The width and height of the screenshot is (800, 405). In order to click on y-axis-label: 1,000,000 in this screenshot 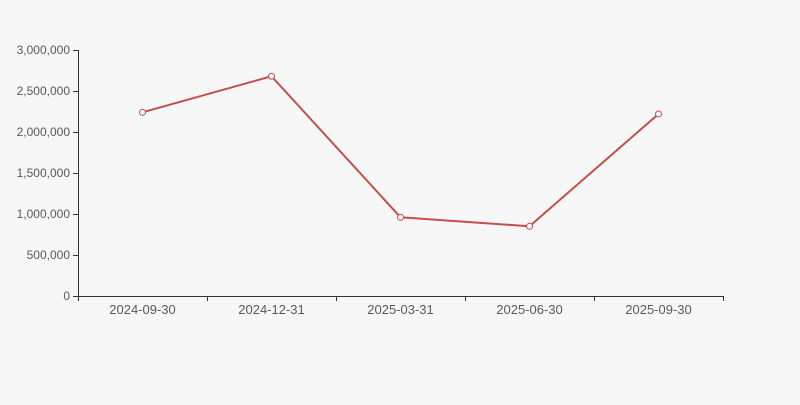, I will do `click(44, 214)`.